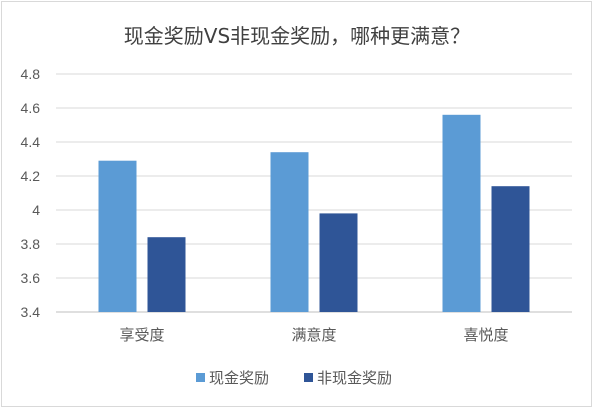  Describe the element at coordinates (31, 142) in the screenshot. I see `y-tick-label: 4.4` at that location.